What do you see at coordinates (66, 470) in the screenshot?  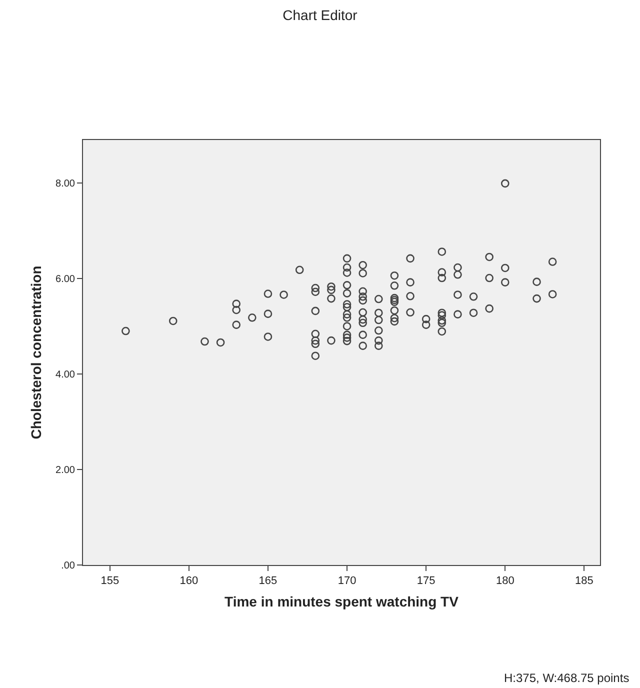 I see `y-tick-label: 2.00` at bounding box center [66, 470].